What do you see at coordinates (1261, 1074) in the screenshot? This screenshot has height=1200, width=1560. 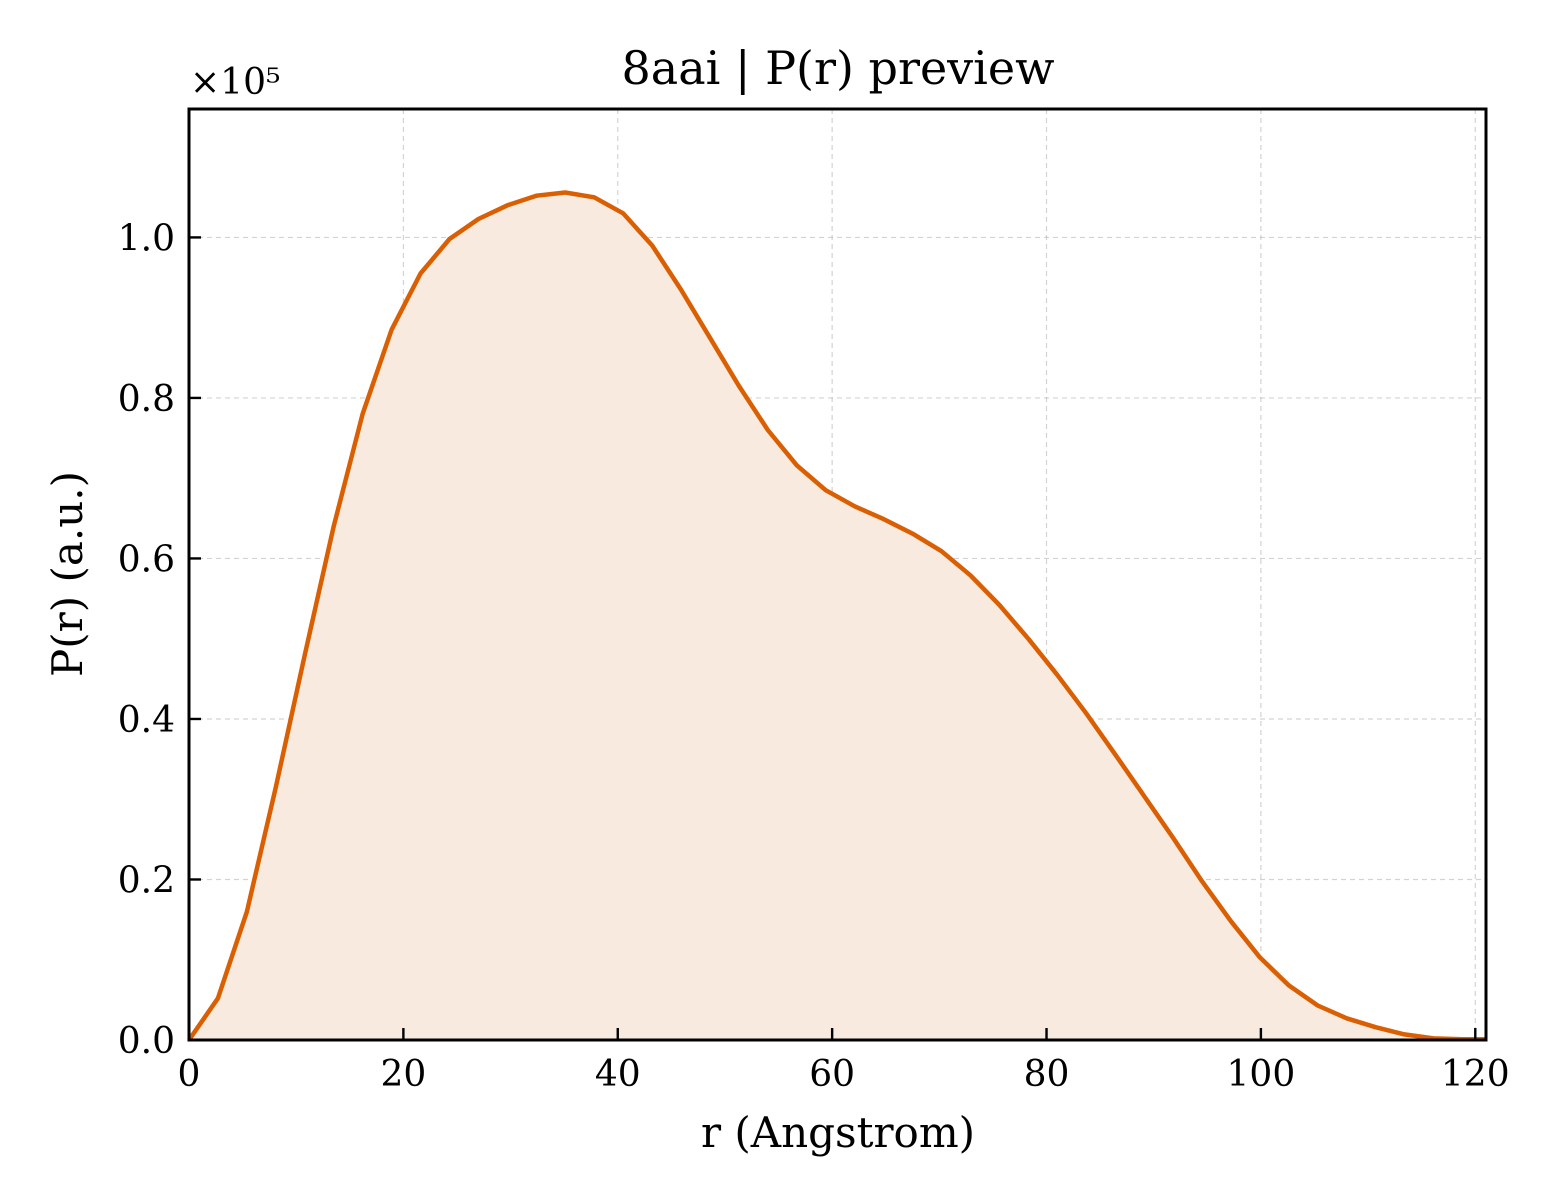 I see `x-tick-label: 100` at bounding box center [1261, 1074].